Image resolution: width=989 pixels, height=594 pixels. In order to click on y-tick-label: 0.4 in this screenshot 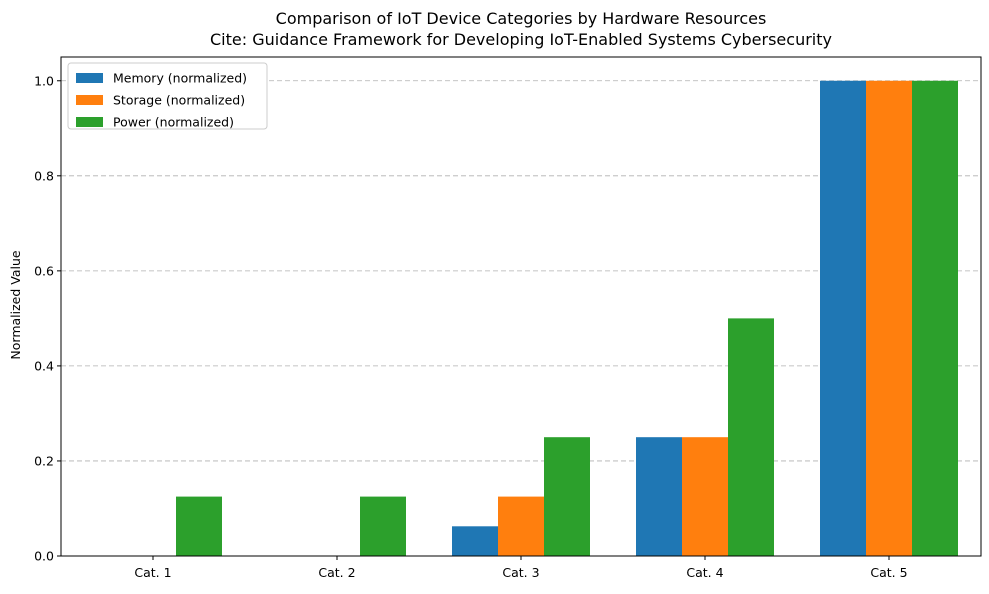, I will do `click(44, 365)`.